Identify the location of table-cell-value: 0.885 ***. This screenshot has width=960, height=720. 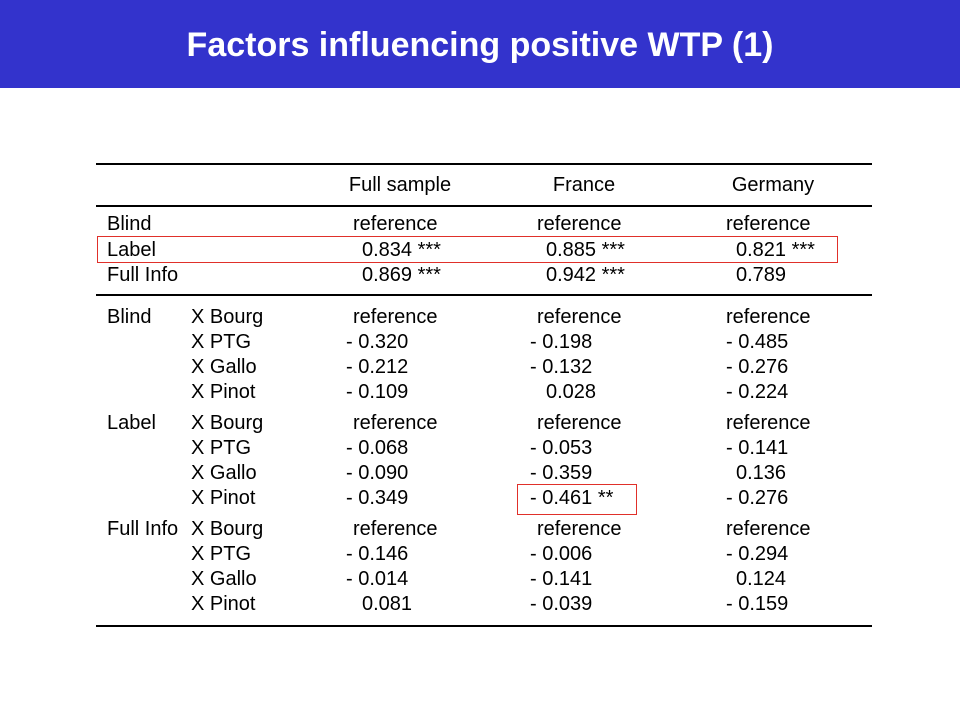
(585, 250).